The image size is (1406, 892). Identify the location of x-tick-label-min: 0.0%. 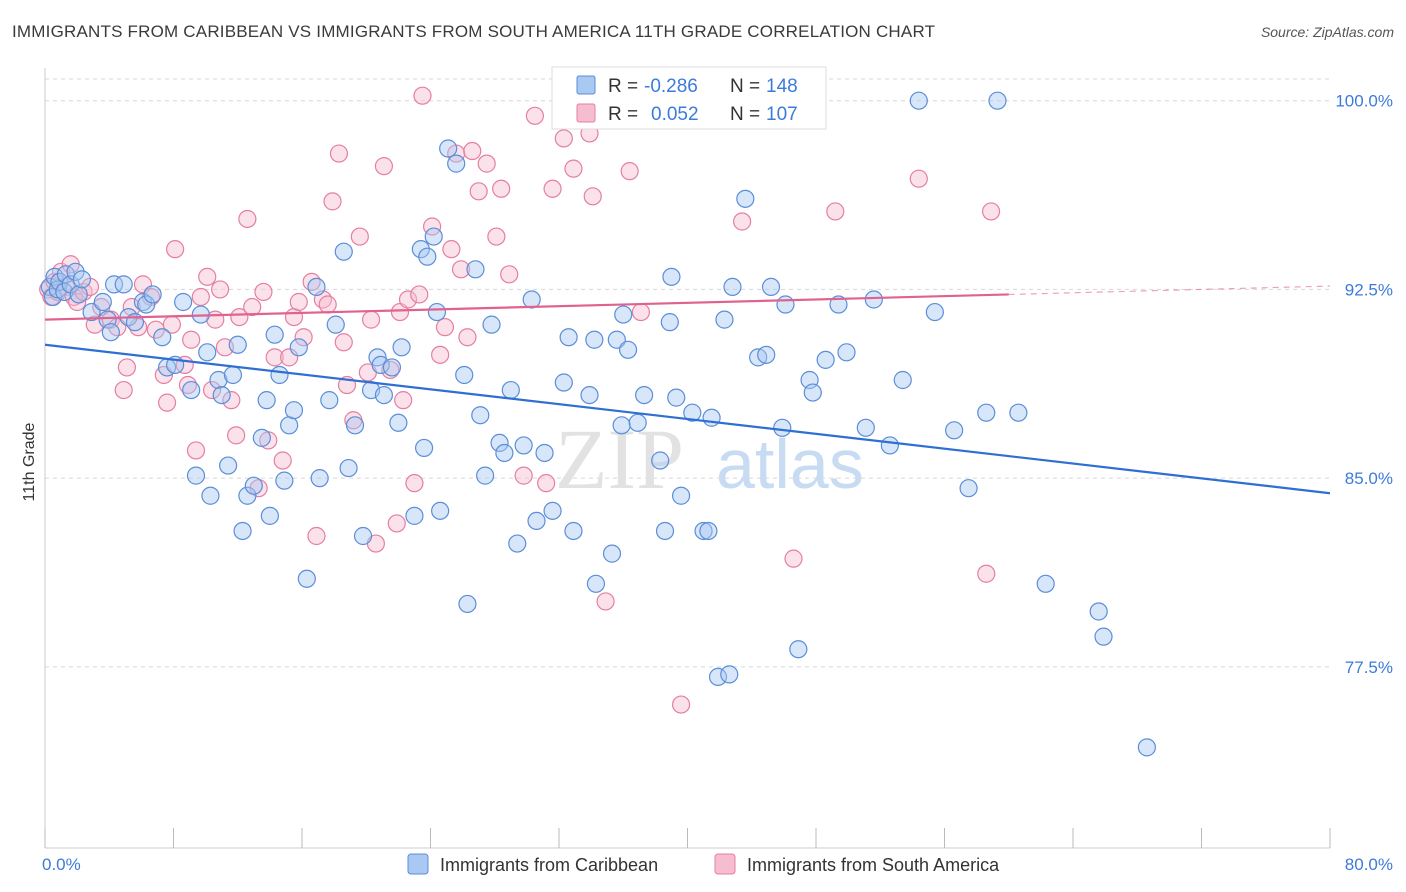
(61, 864).